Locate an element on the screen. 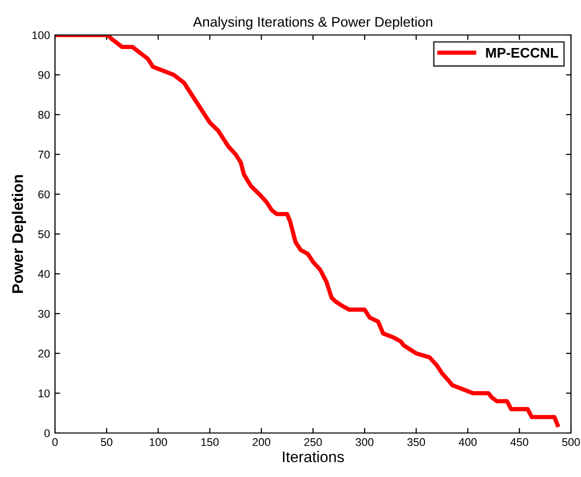 The width and height of the screenshot is (581, 477). x-tick-label: 200 is located at coordinates (261, 442).